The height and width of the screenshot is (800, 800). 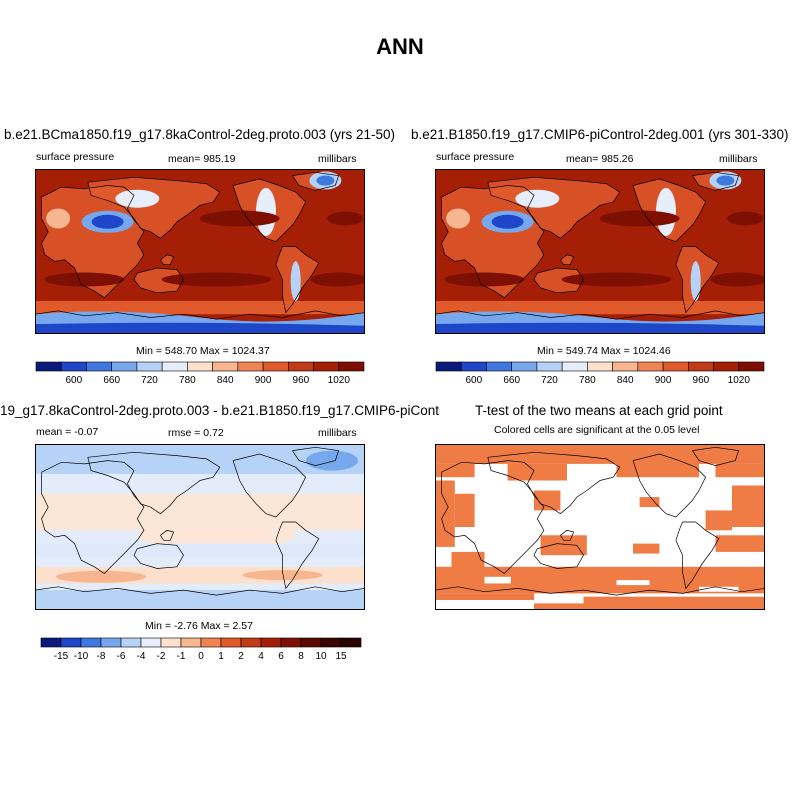 I want to click on mongolia-low, so click(x=537, y=198).